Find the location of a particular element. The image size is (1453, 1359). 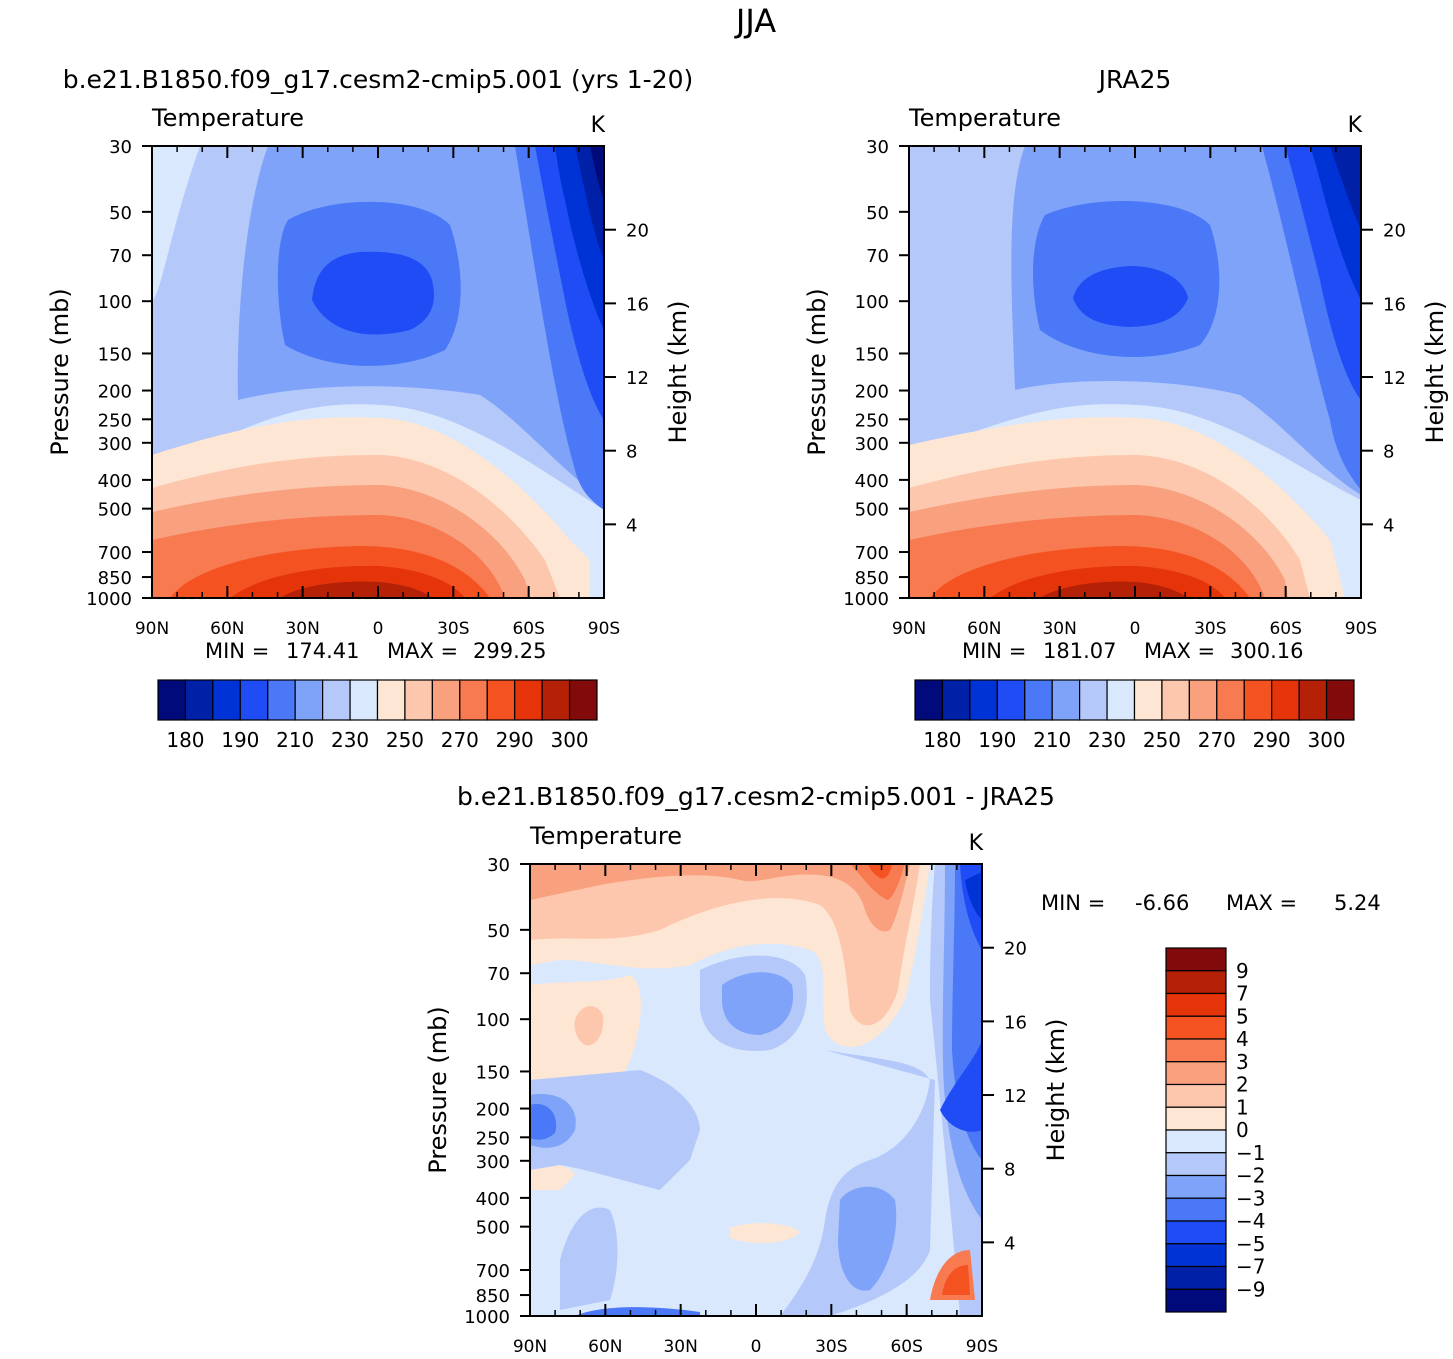

model-colorbar-label: 210 is located at coordinates (295, 740).